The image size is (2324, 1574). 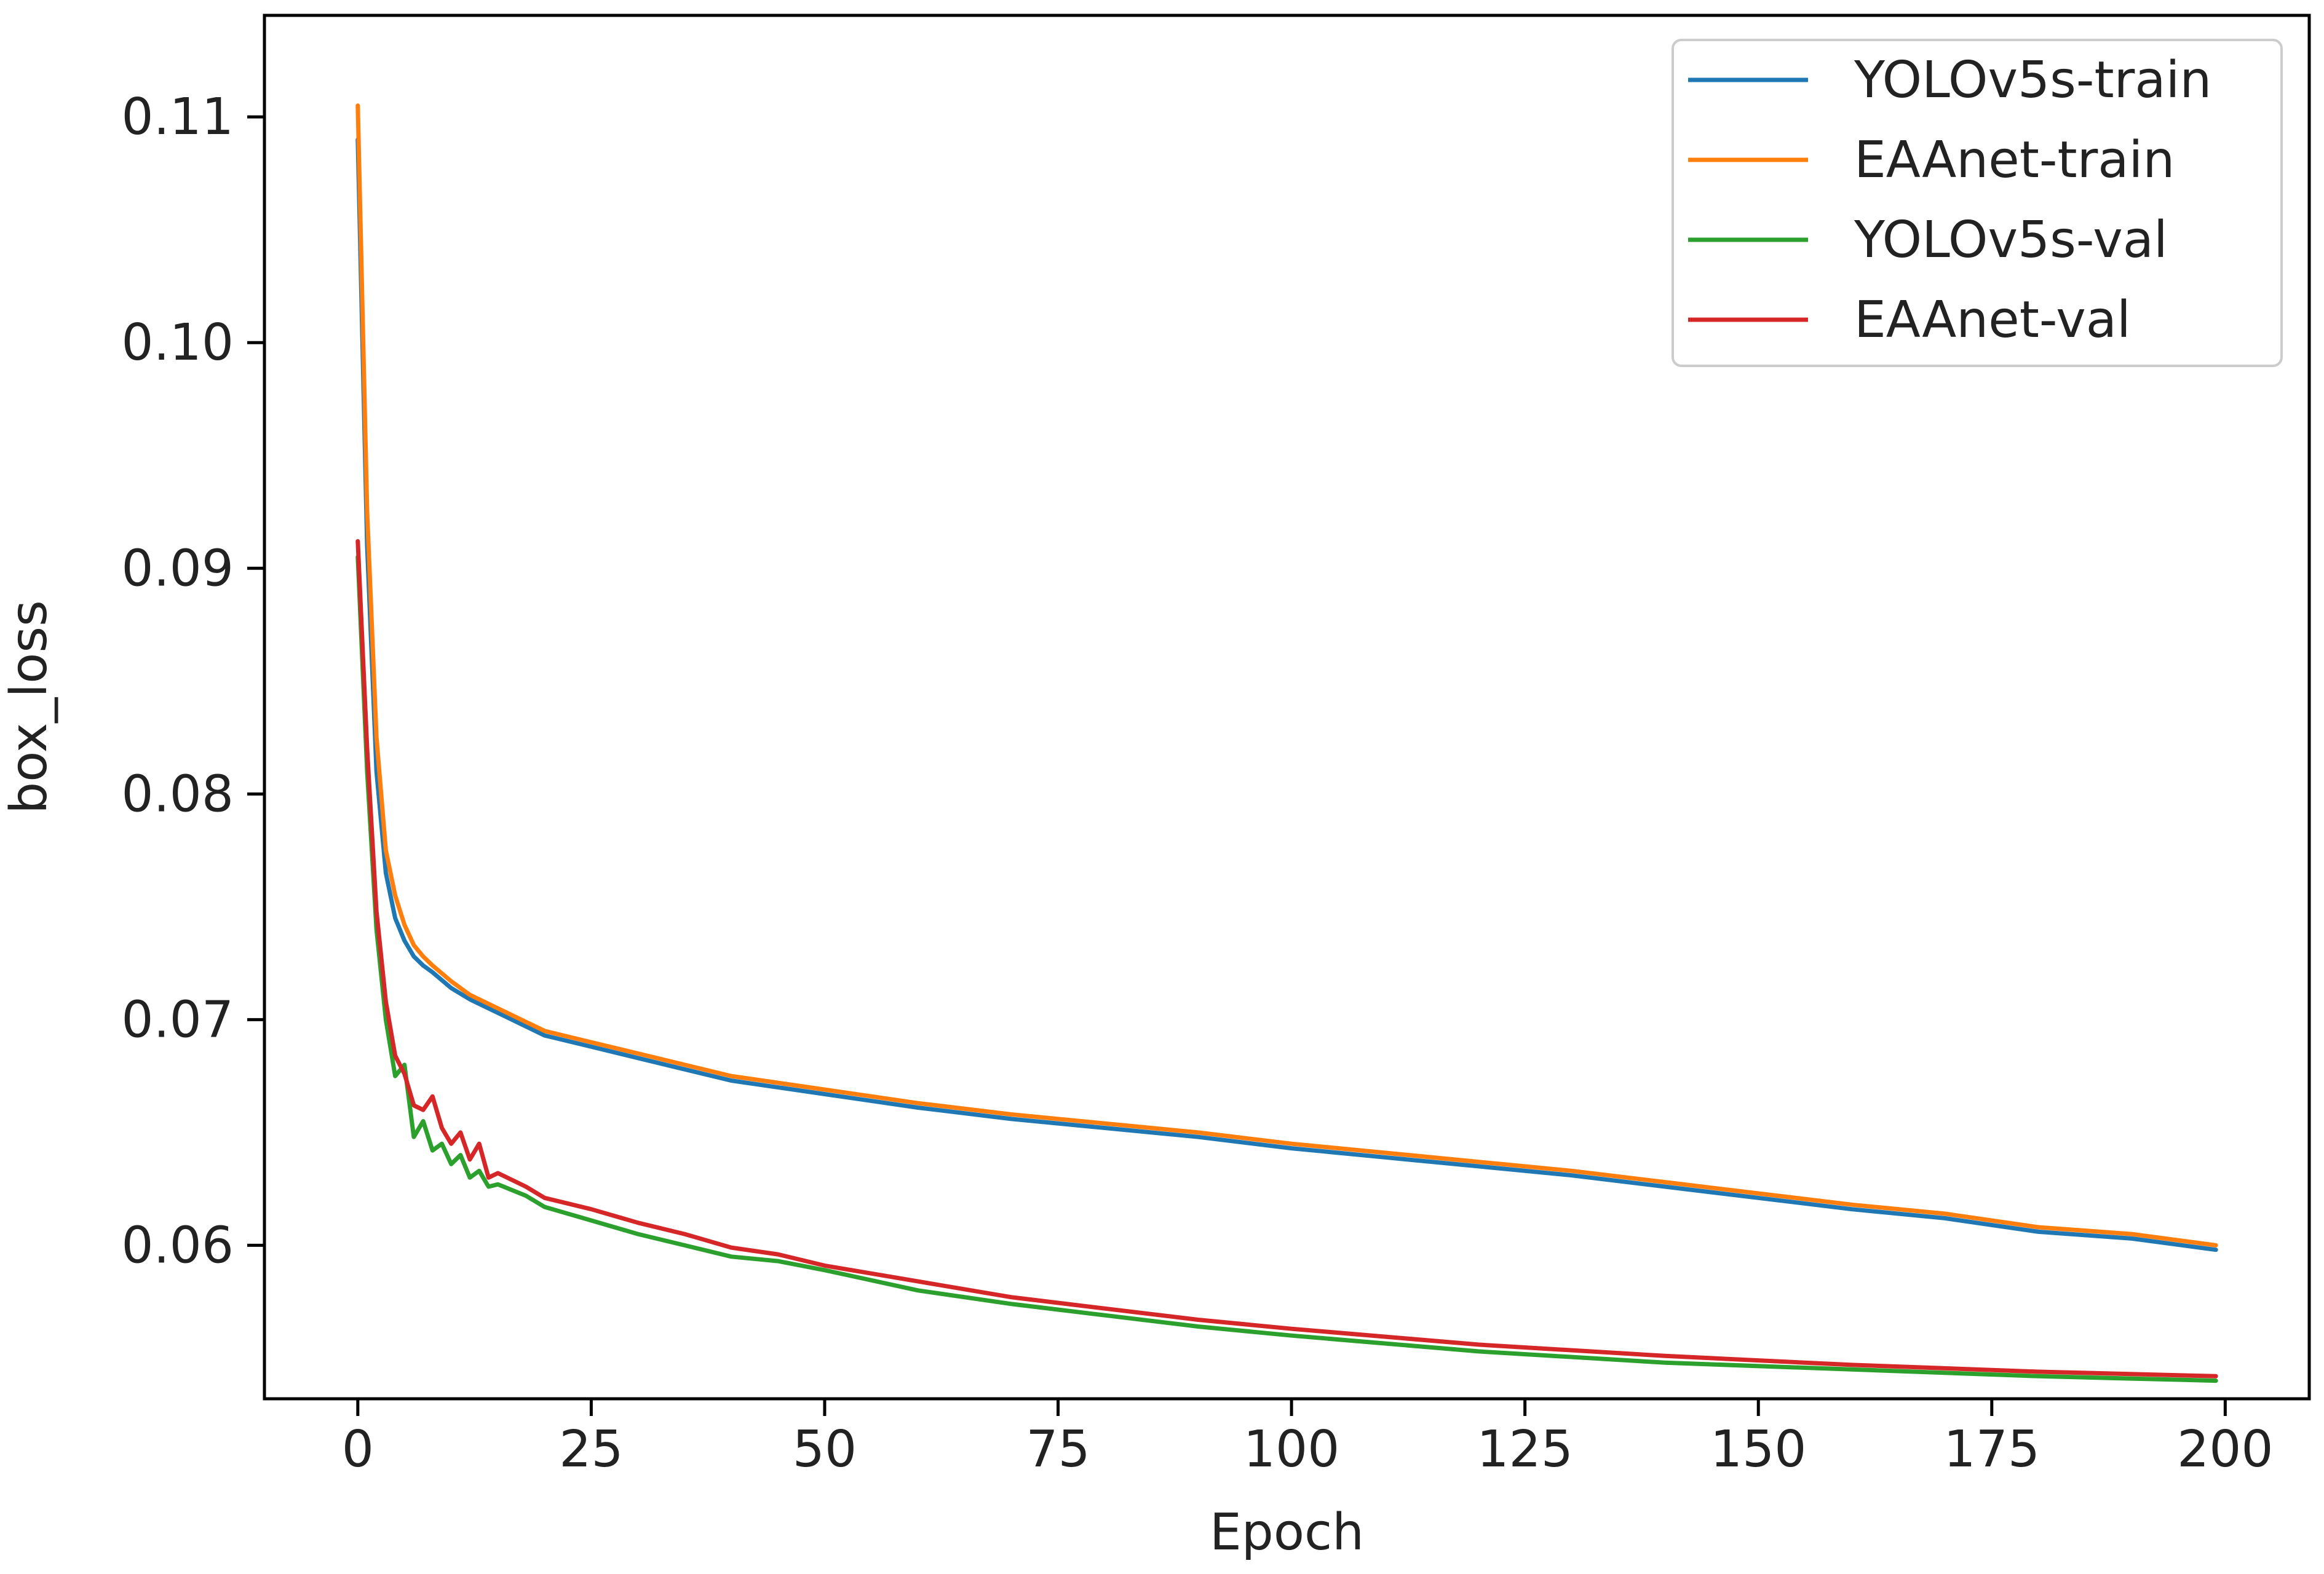 What do you see at coordinates (29, 707) in the screenshot?
I see `y-axis-label: box_loss` at bounding box center [29, 707].